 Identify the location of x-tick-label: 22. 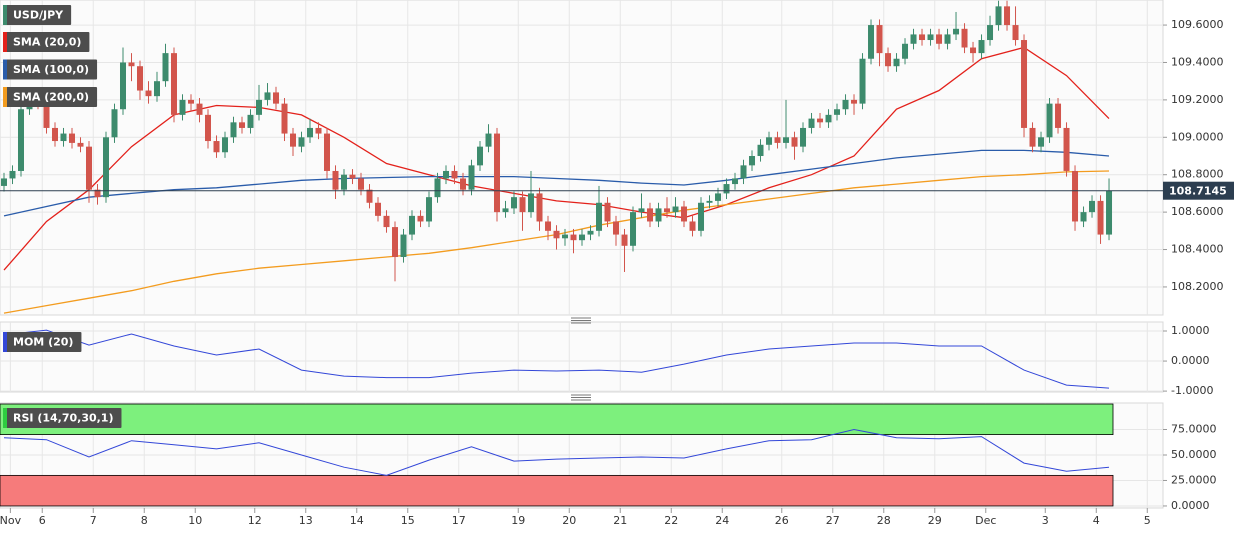
(671, 520).